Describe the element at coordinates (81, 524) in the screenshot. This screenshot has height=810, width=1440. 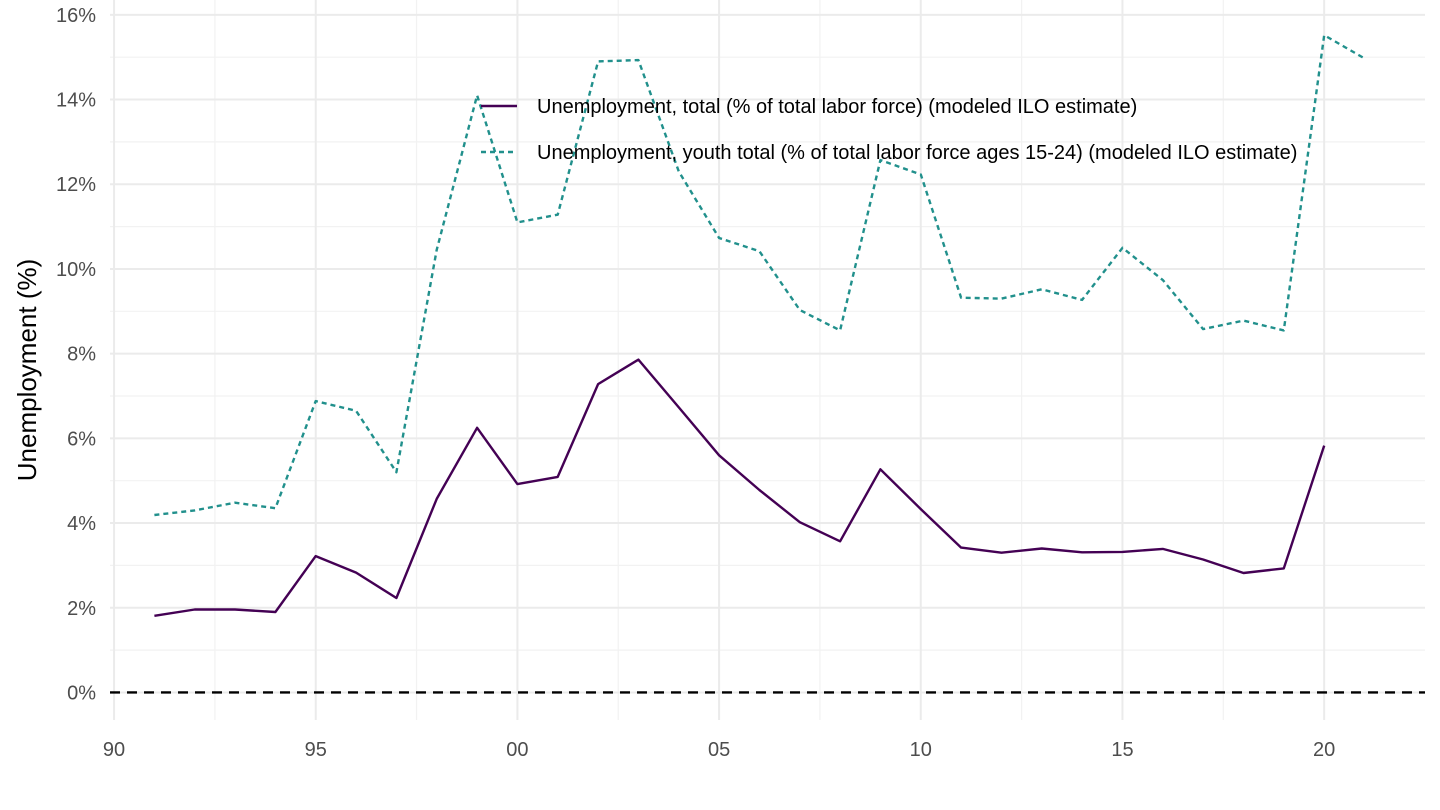
I see `y-tick-label: 4%` at that location.